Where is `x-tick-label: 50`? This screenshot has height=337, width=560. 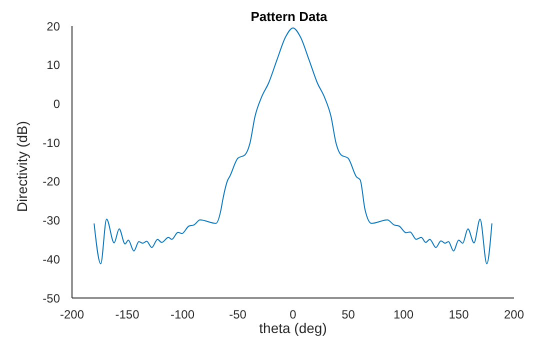 x-tick-label: 50 is located at coordinates (349, 315).